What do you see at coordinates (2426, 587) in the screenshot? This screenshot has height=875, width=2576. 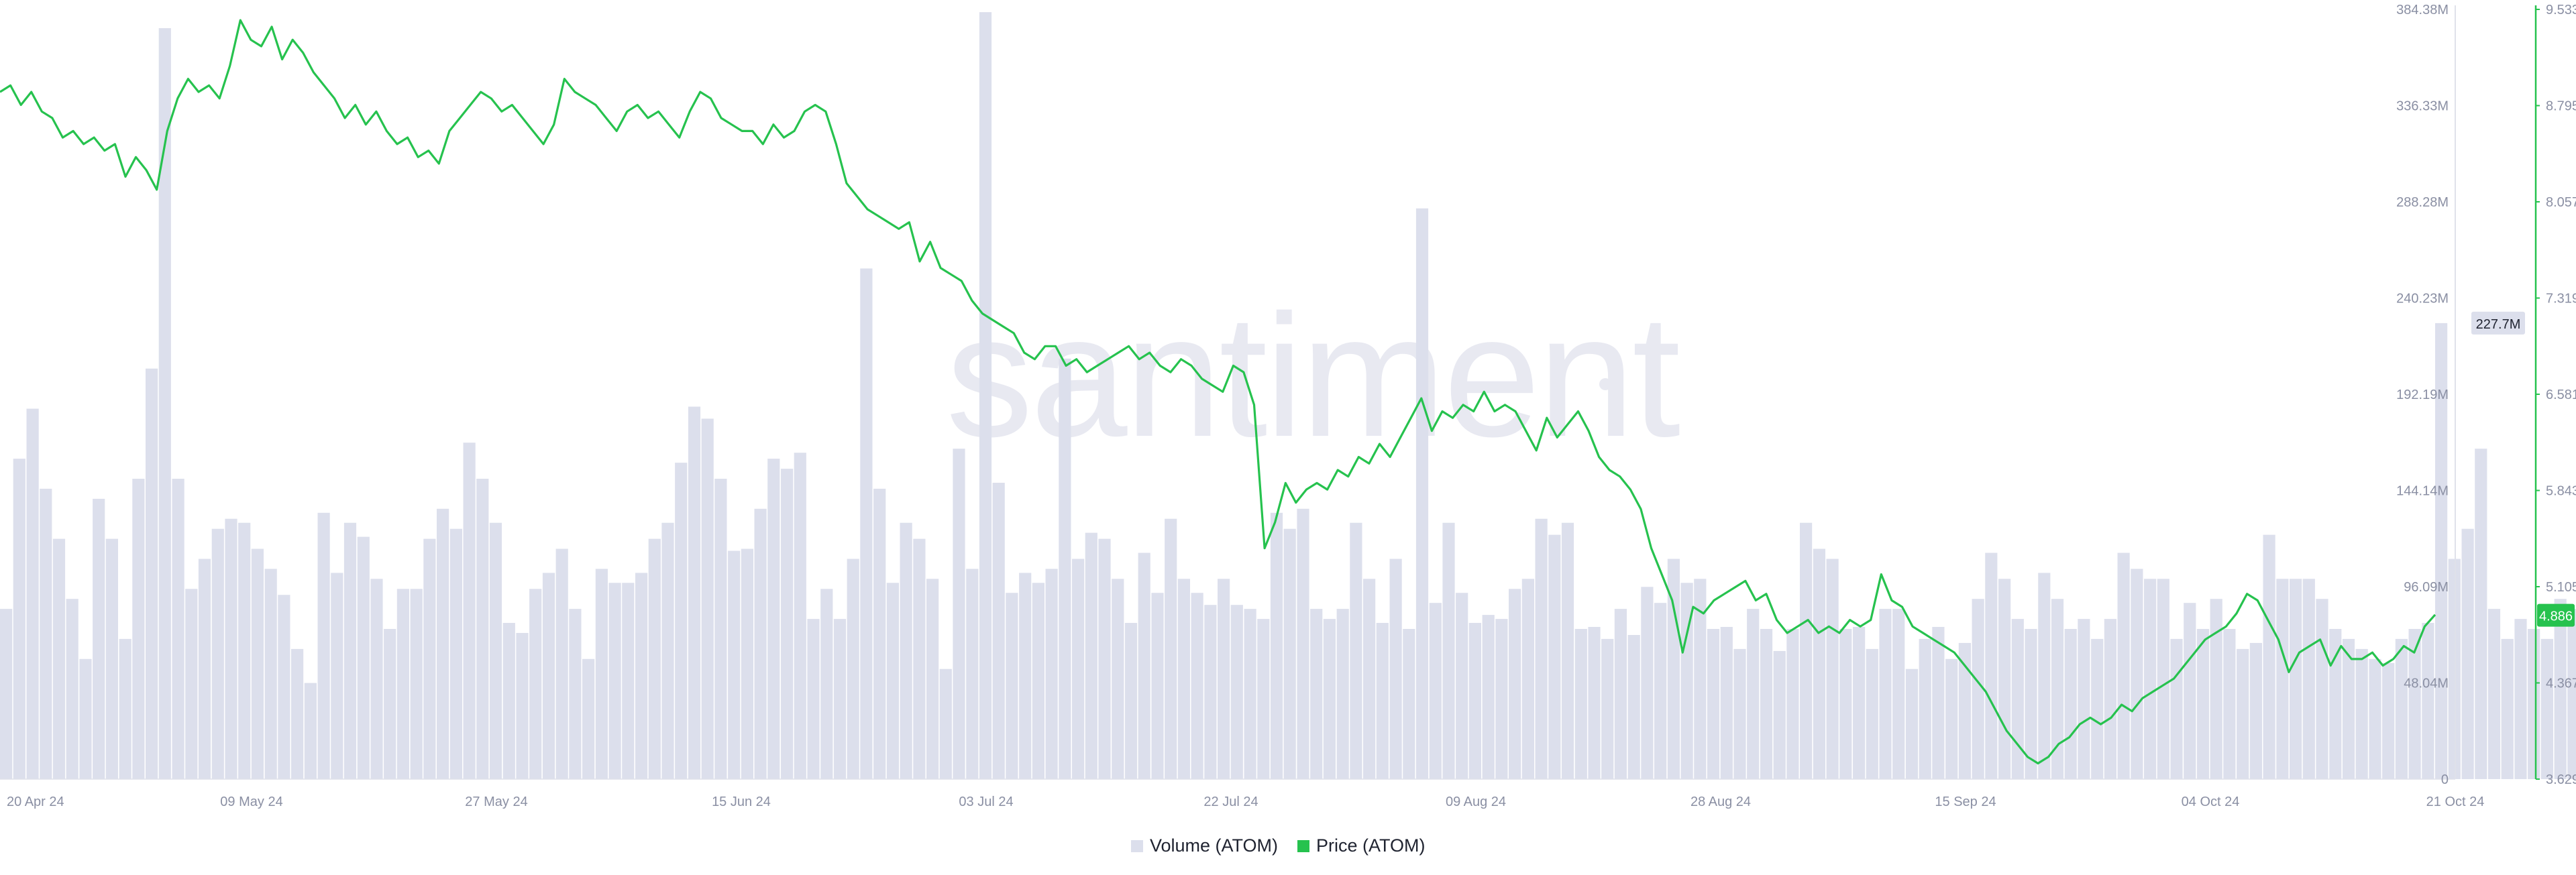 I see `volume-tick-label: 96.09M` at bounding box center [2426, 587].